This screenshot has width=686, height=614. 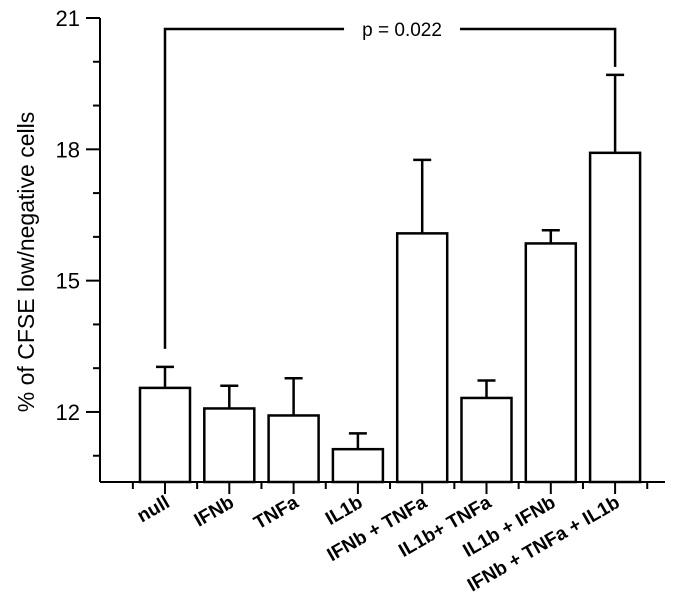 What do you see at coordinates (344, 511) in the screenshot?
I see `x-tick-label: IL1b` at bounding box center [344, 511].